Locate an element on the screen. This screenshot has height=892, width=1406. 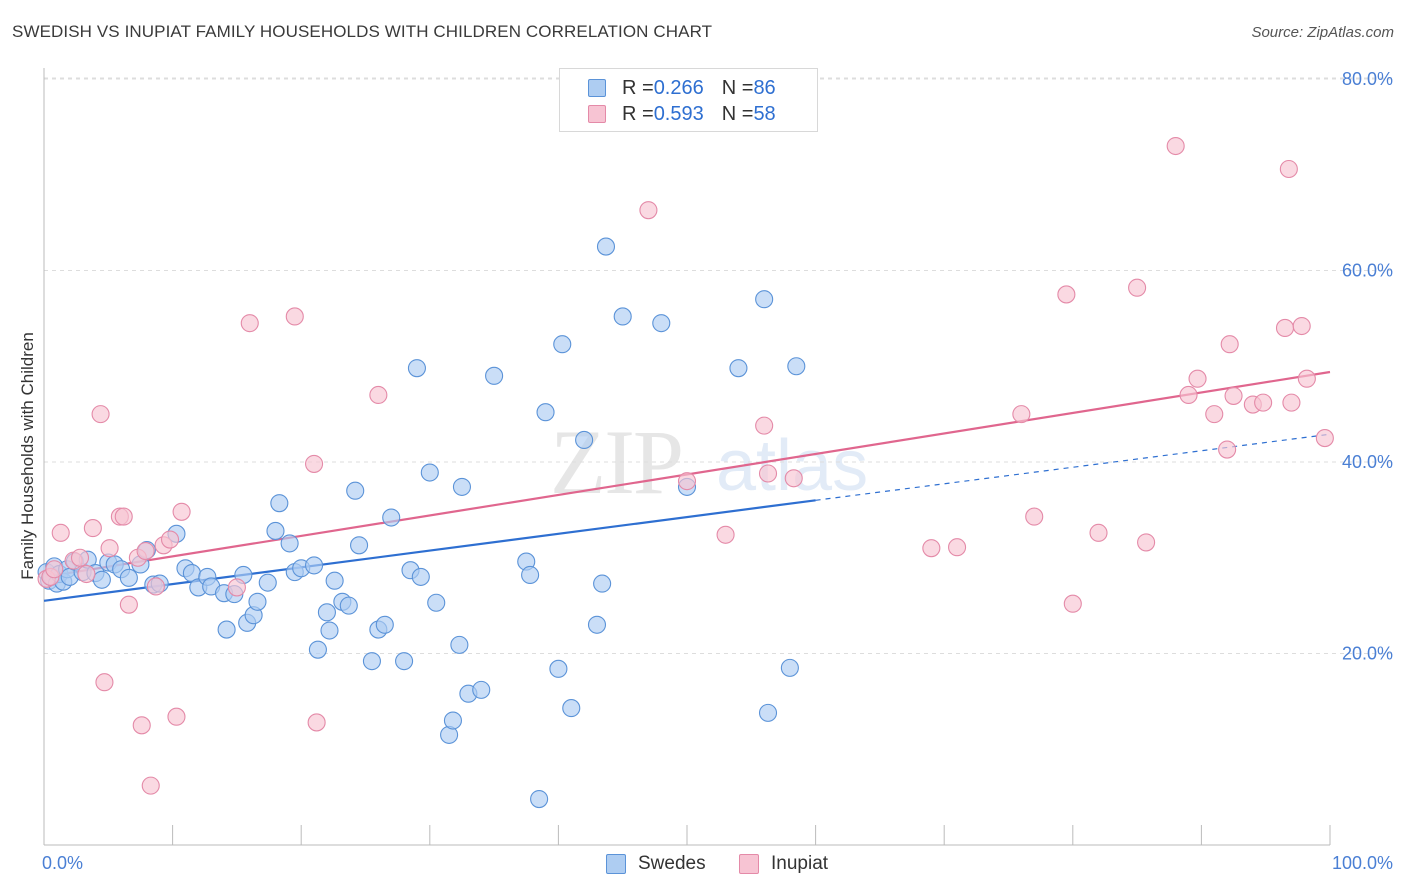
y-tick-label: 80.0% is located at coordinates (1367, 79).